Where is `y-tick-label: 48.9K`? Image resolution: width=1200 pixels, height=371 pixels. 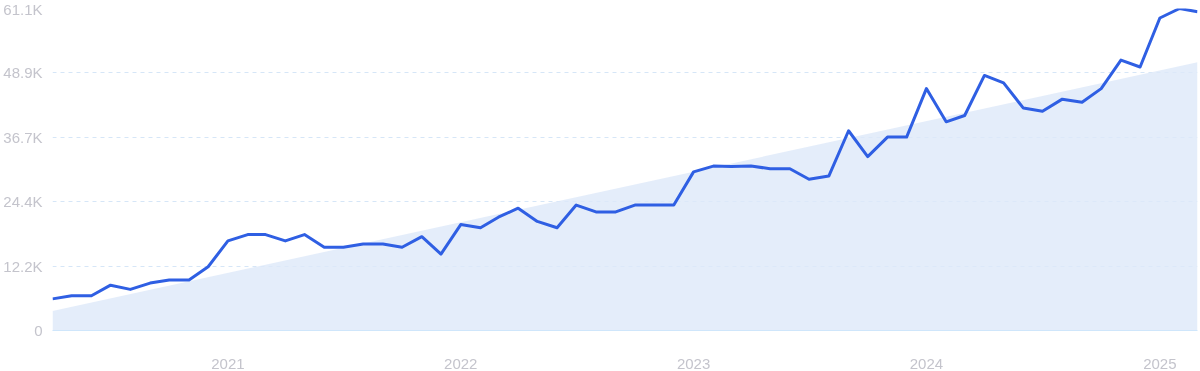
y-tick-label: 48.9K is located at coordinates (23, 73).